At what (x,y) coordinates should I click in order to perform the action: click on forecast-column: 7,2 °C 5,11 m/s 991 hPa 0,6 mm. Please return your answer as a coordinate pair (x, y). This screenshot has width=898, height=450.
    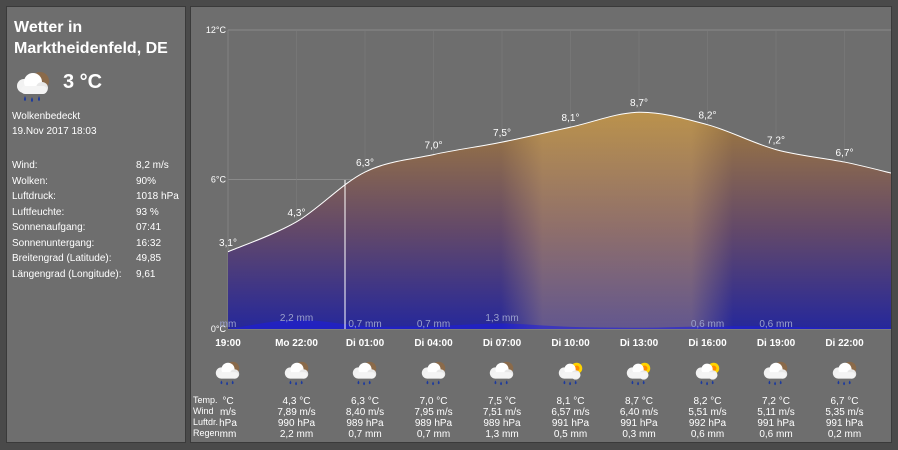
    Looking at the image, I should click on (776, 400).